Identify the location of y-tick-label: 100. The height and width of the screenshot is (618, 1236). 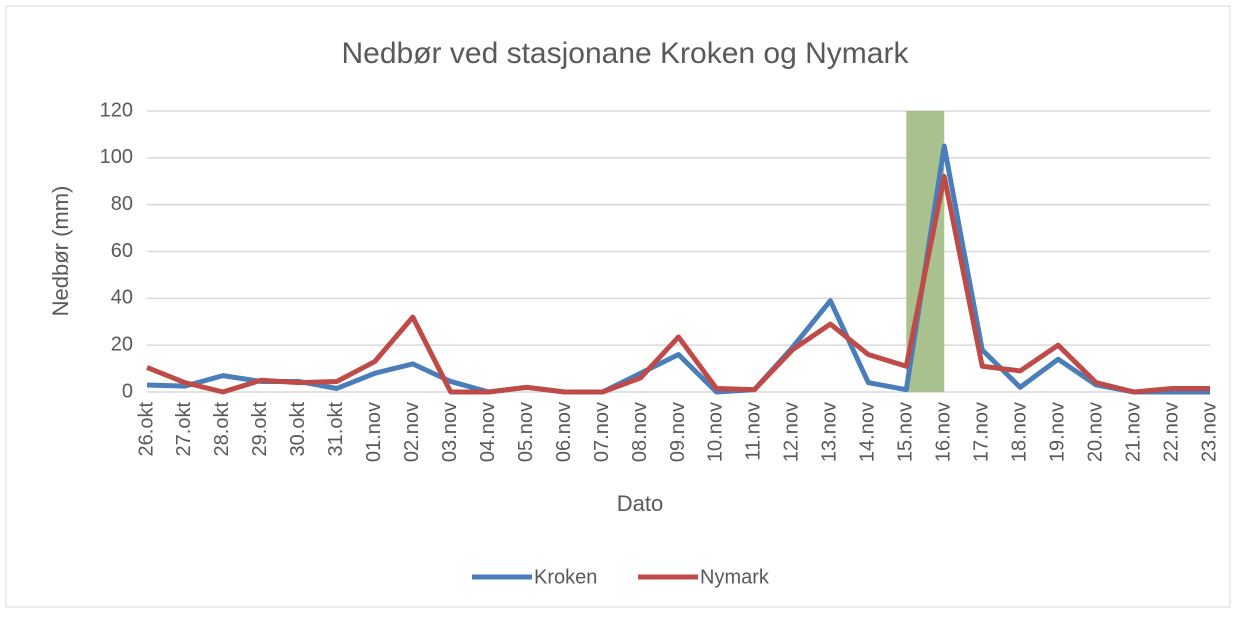
(116, 157).